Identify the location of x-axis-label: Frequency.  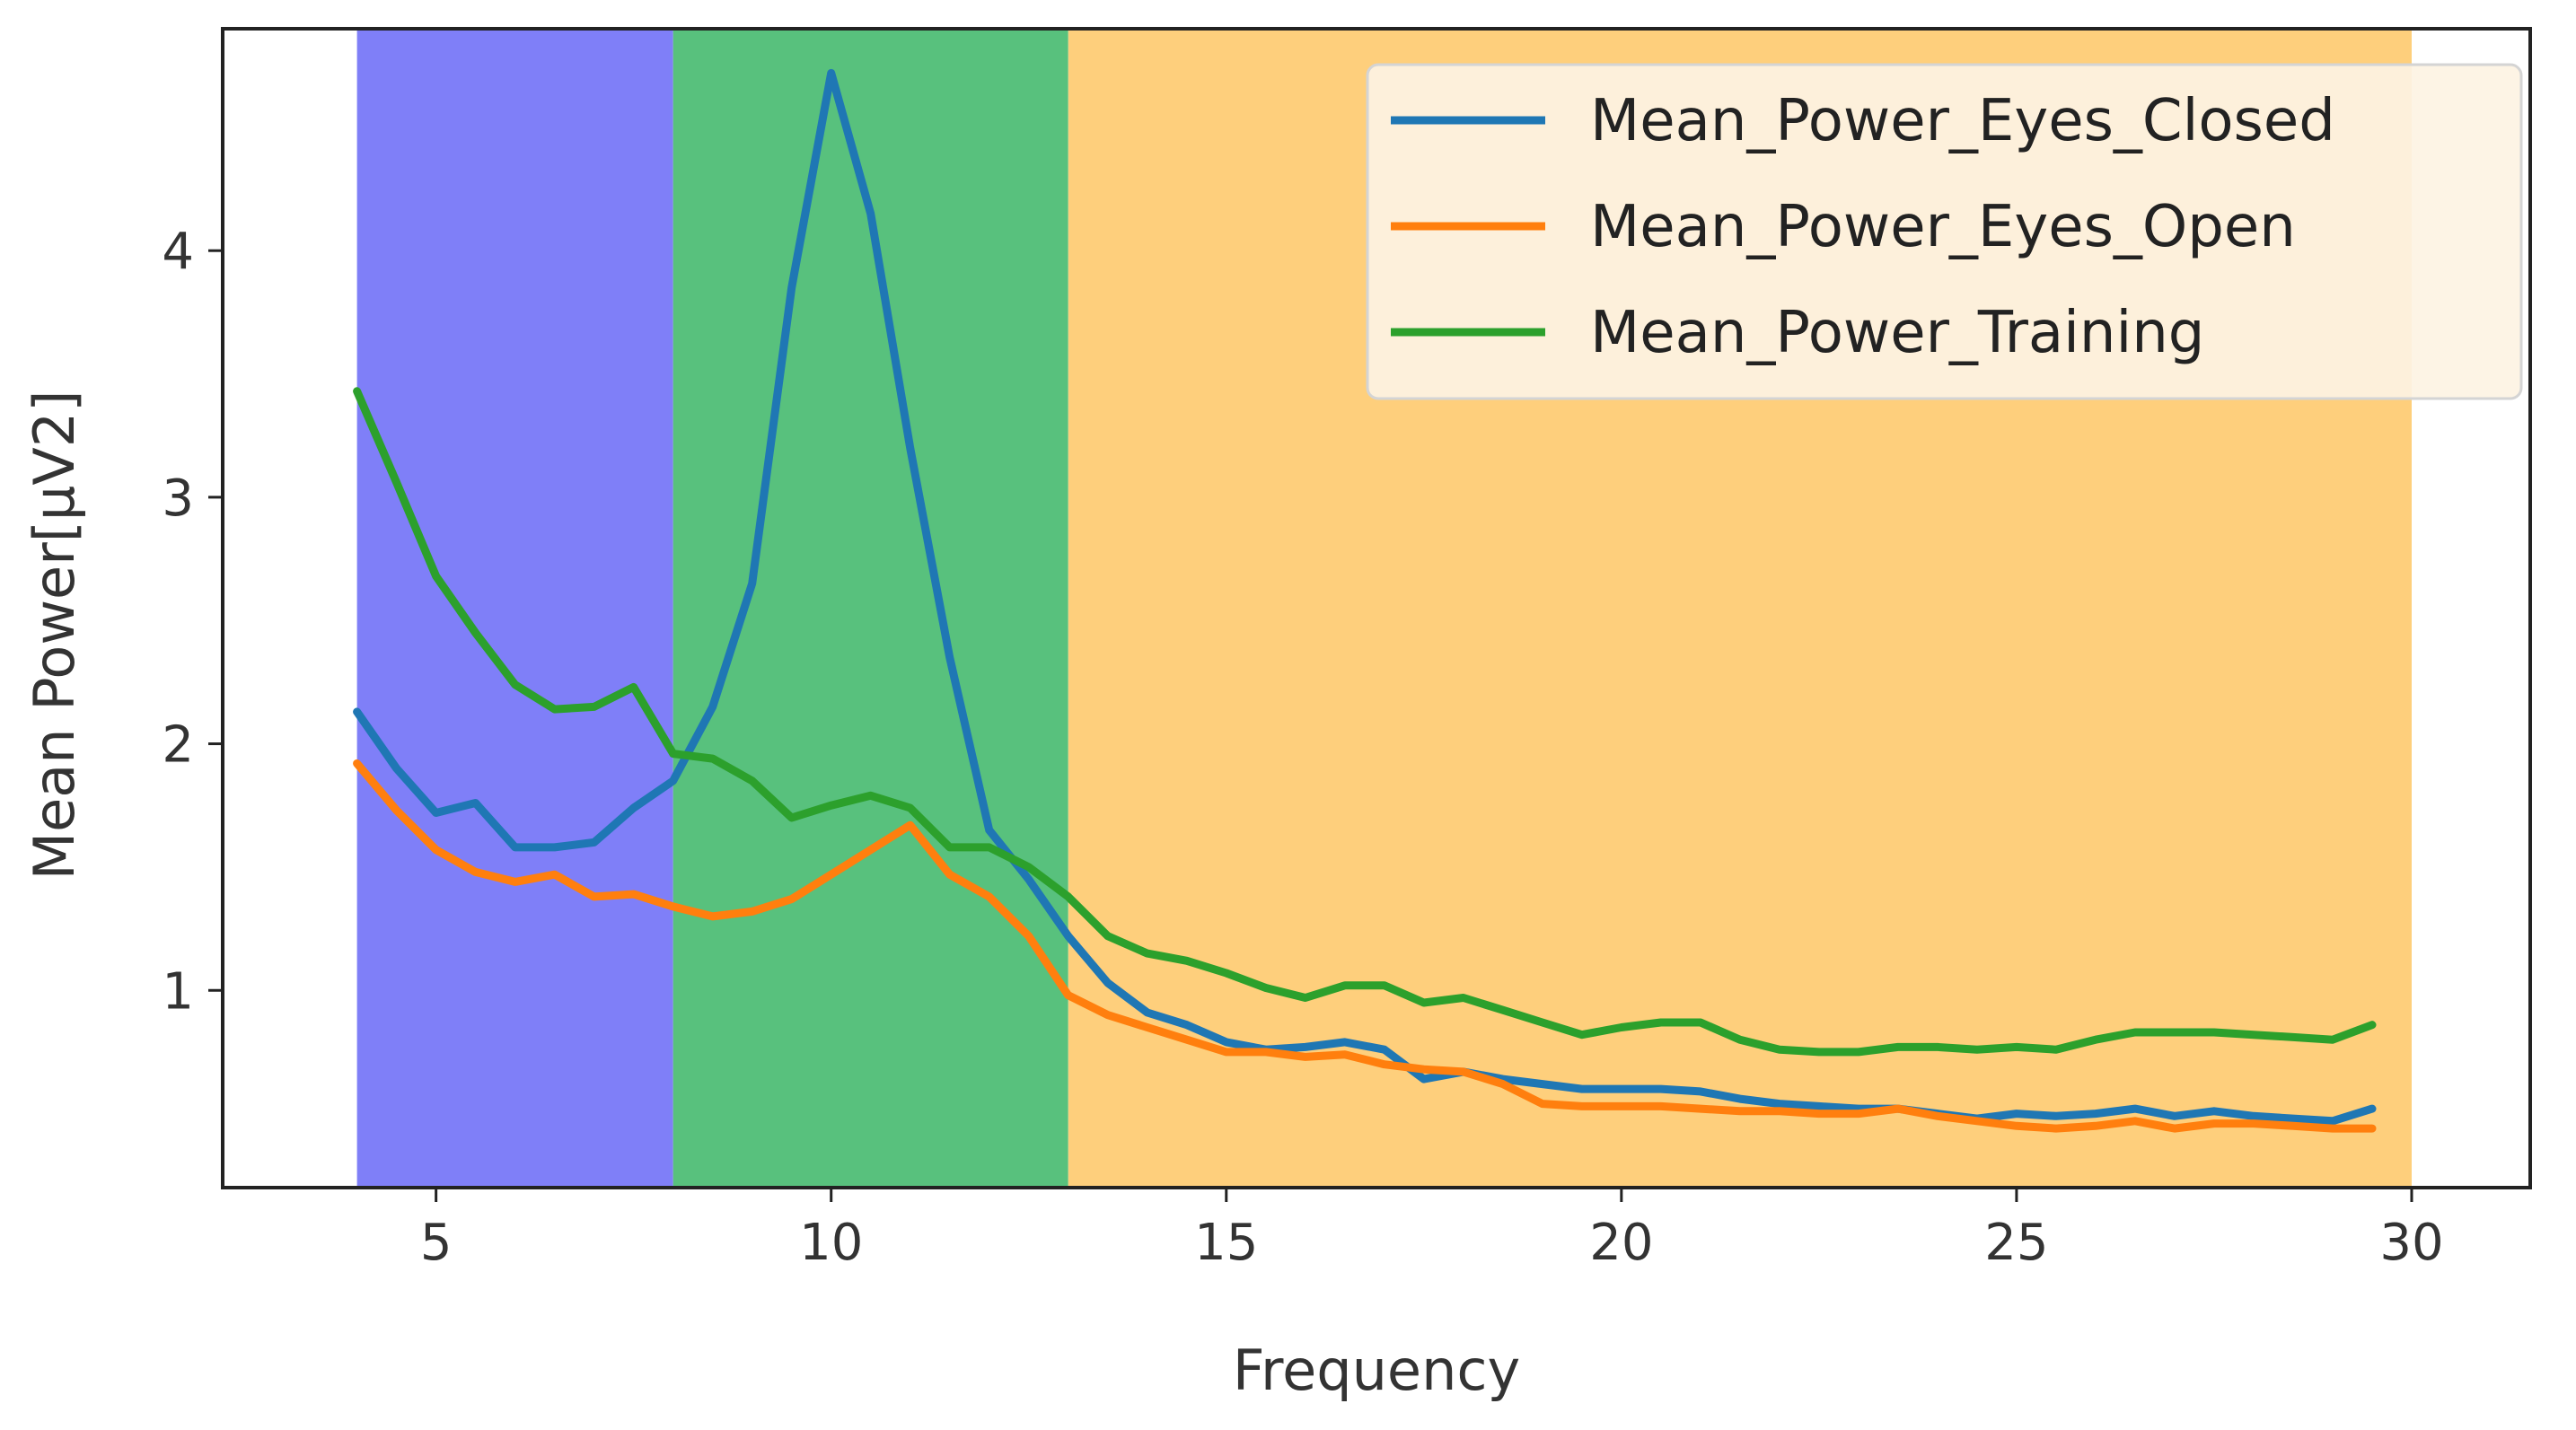
(1376, 1371).